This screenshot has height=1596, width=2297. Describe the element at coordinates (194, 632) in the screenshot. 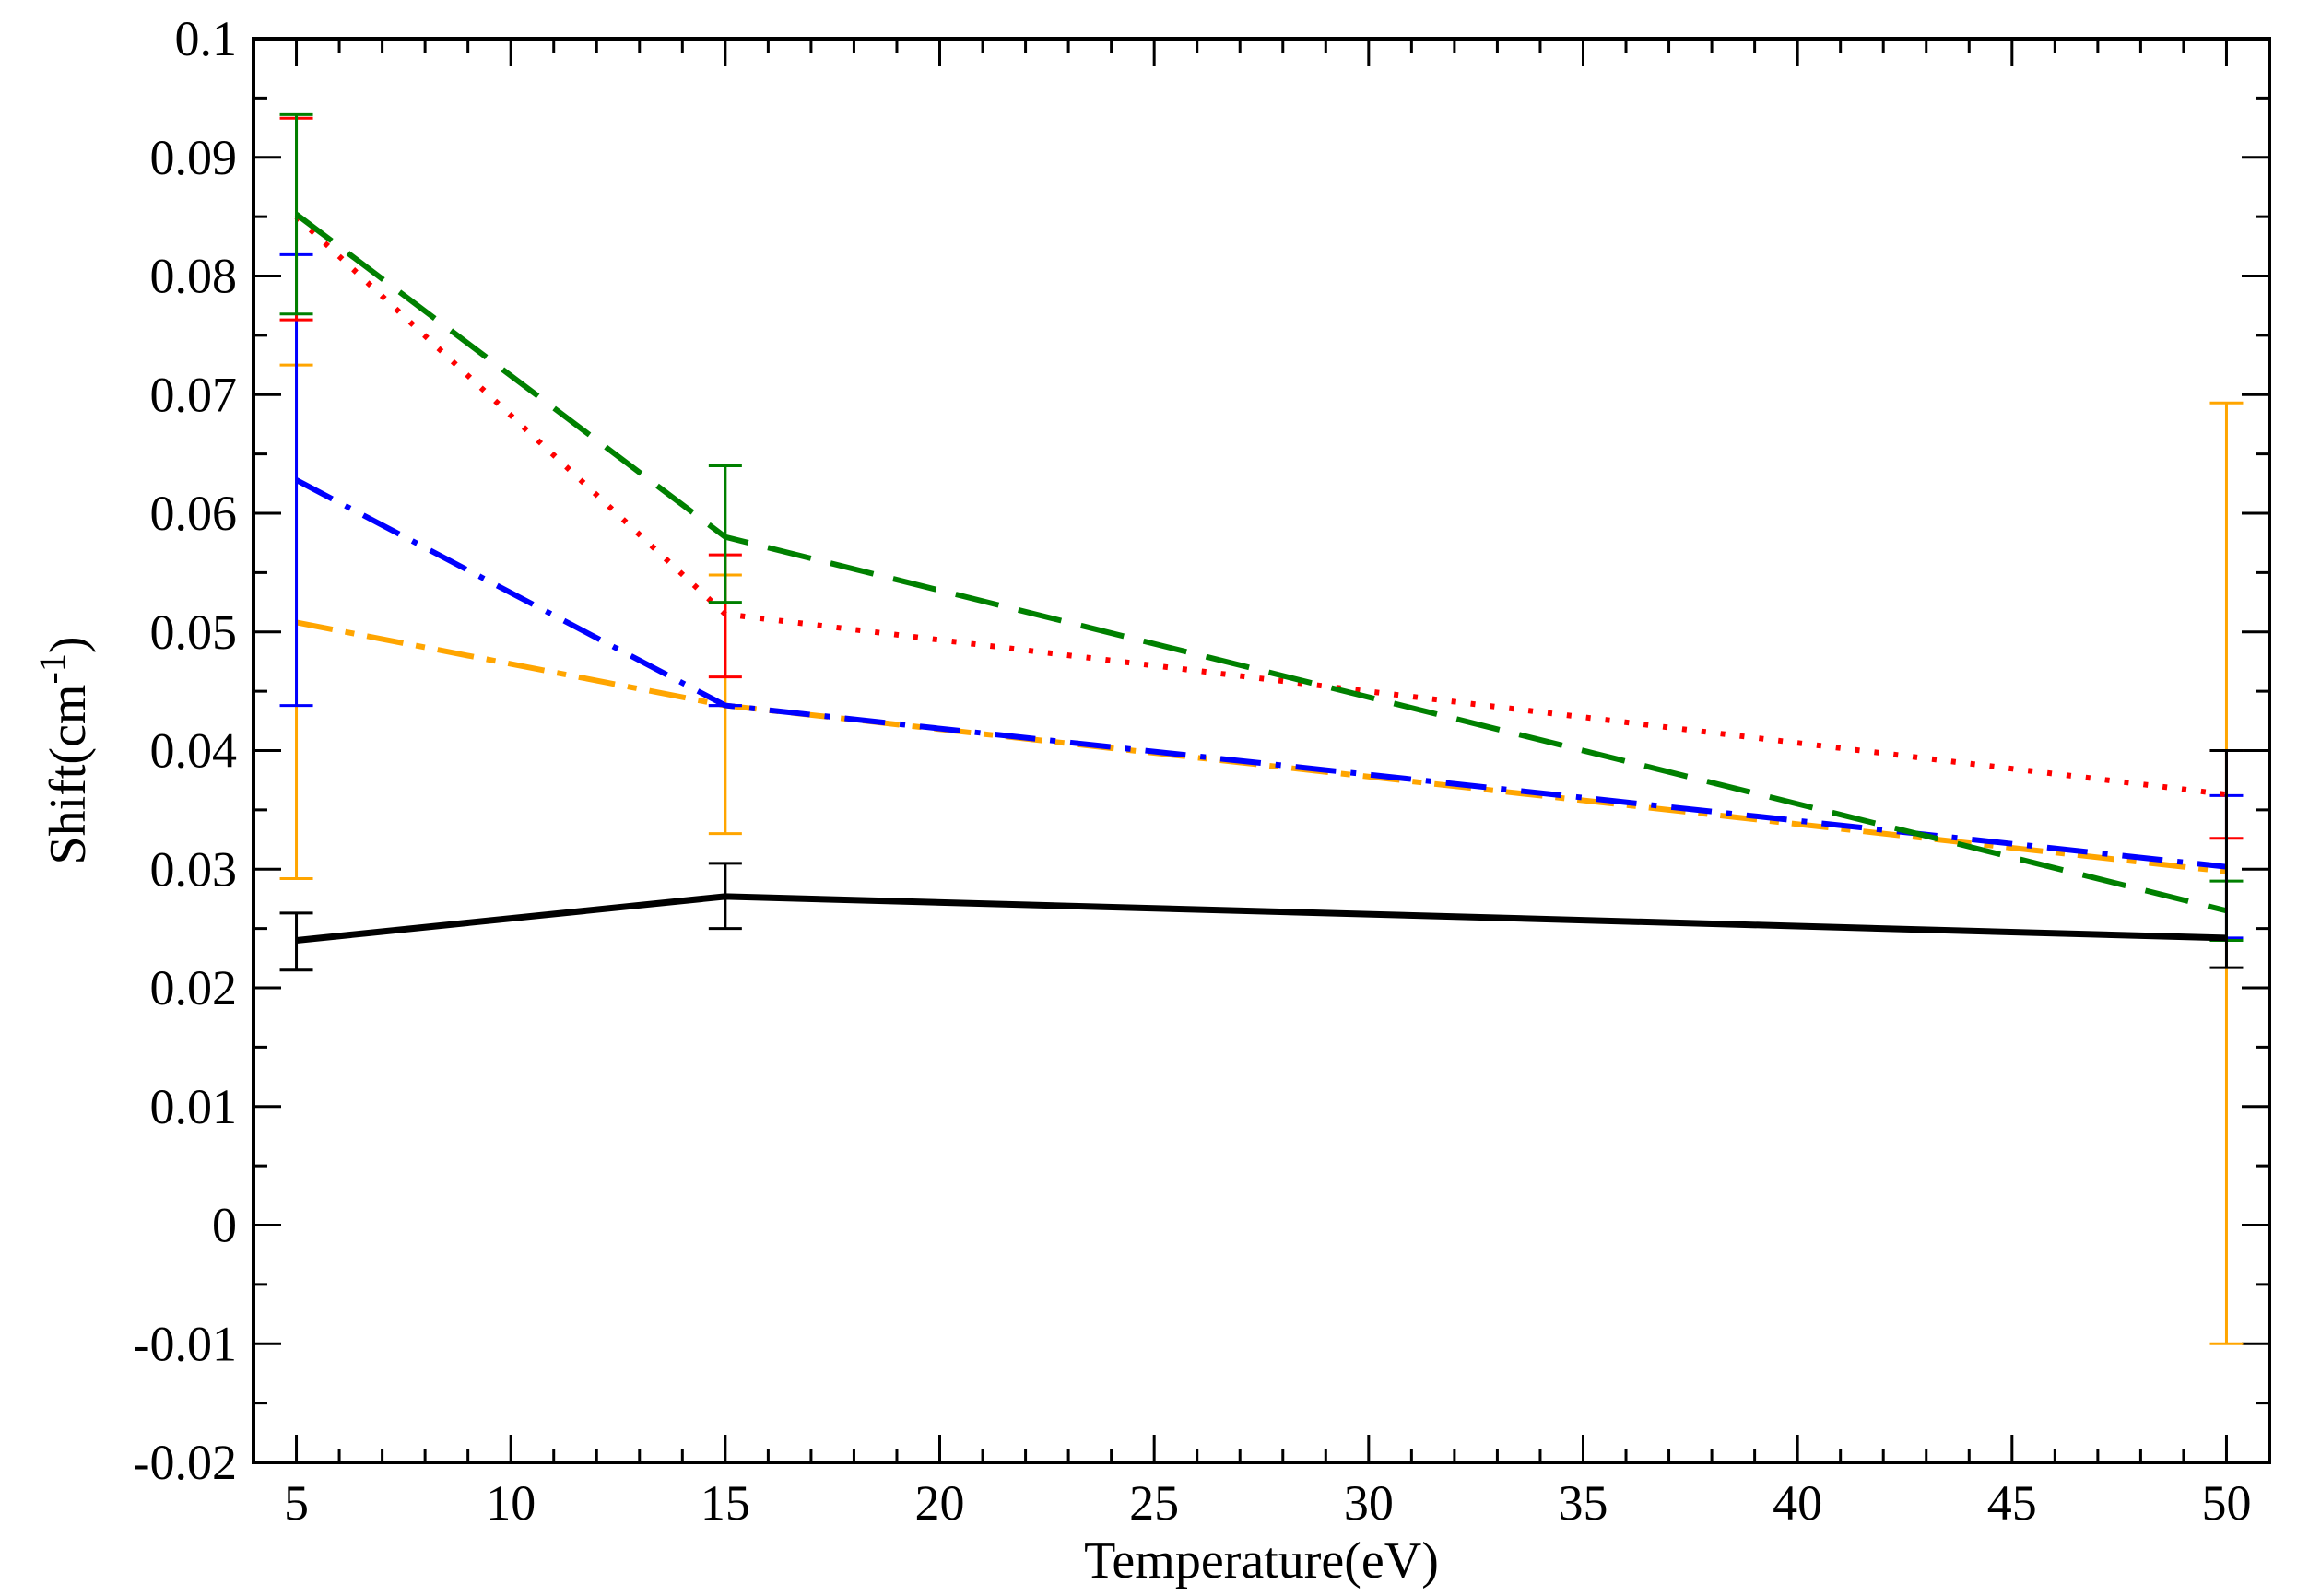

I see `y-tick-label: 0.05` at that location.